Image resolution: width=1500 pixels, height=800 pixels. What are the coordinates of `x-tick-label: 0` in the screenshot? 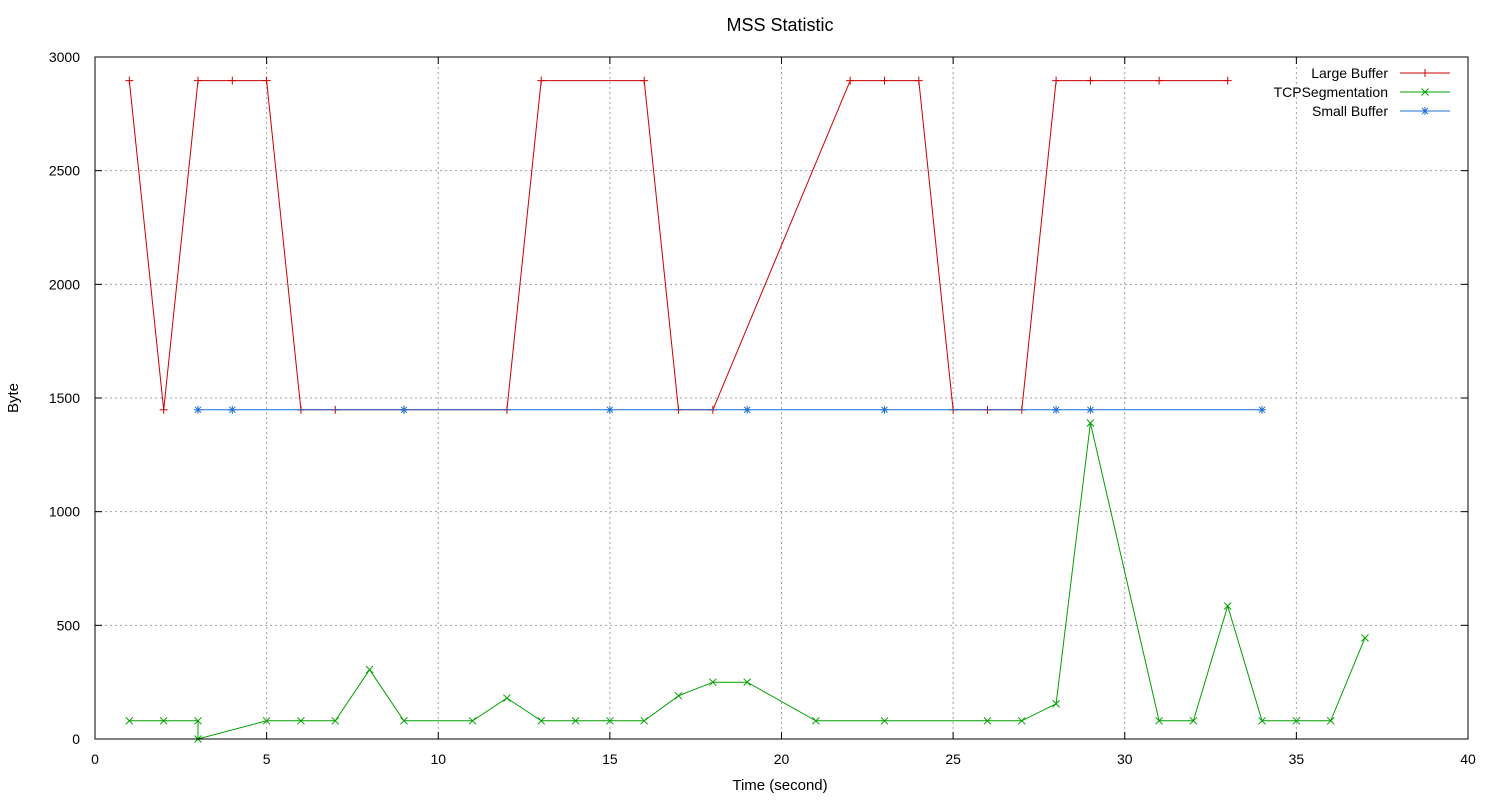 It's located at (95, 759).